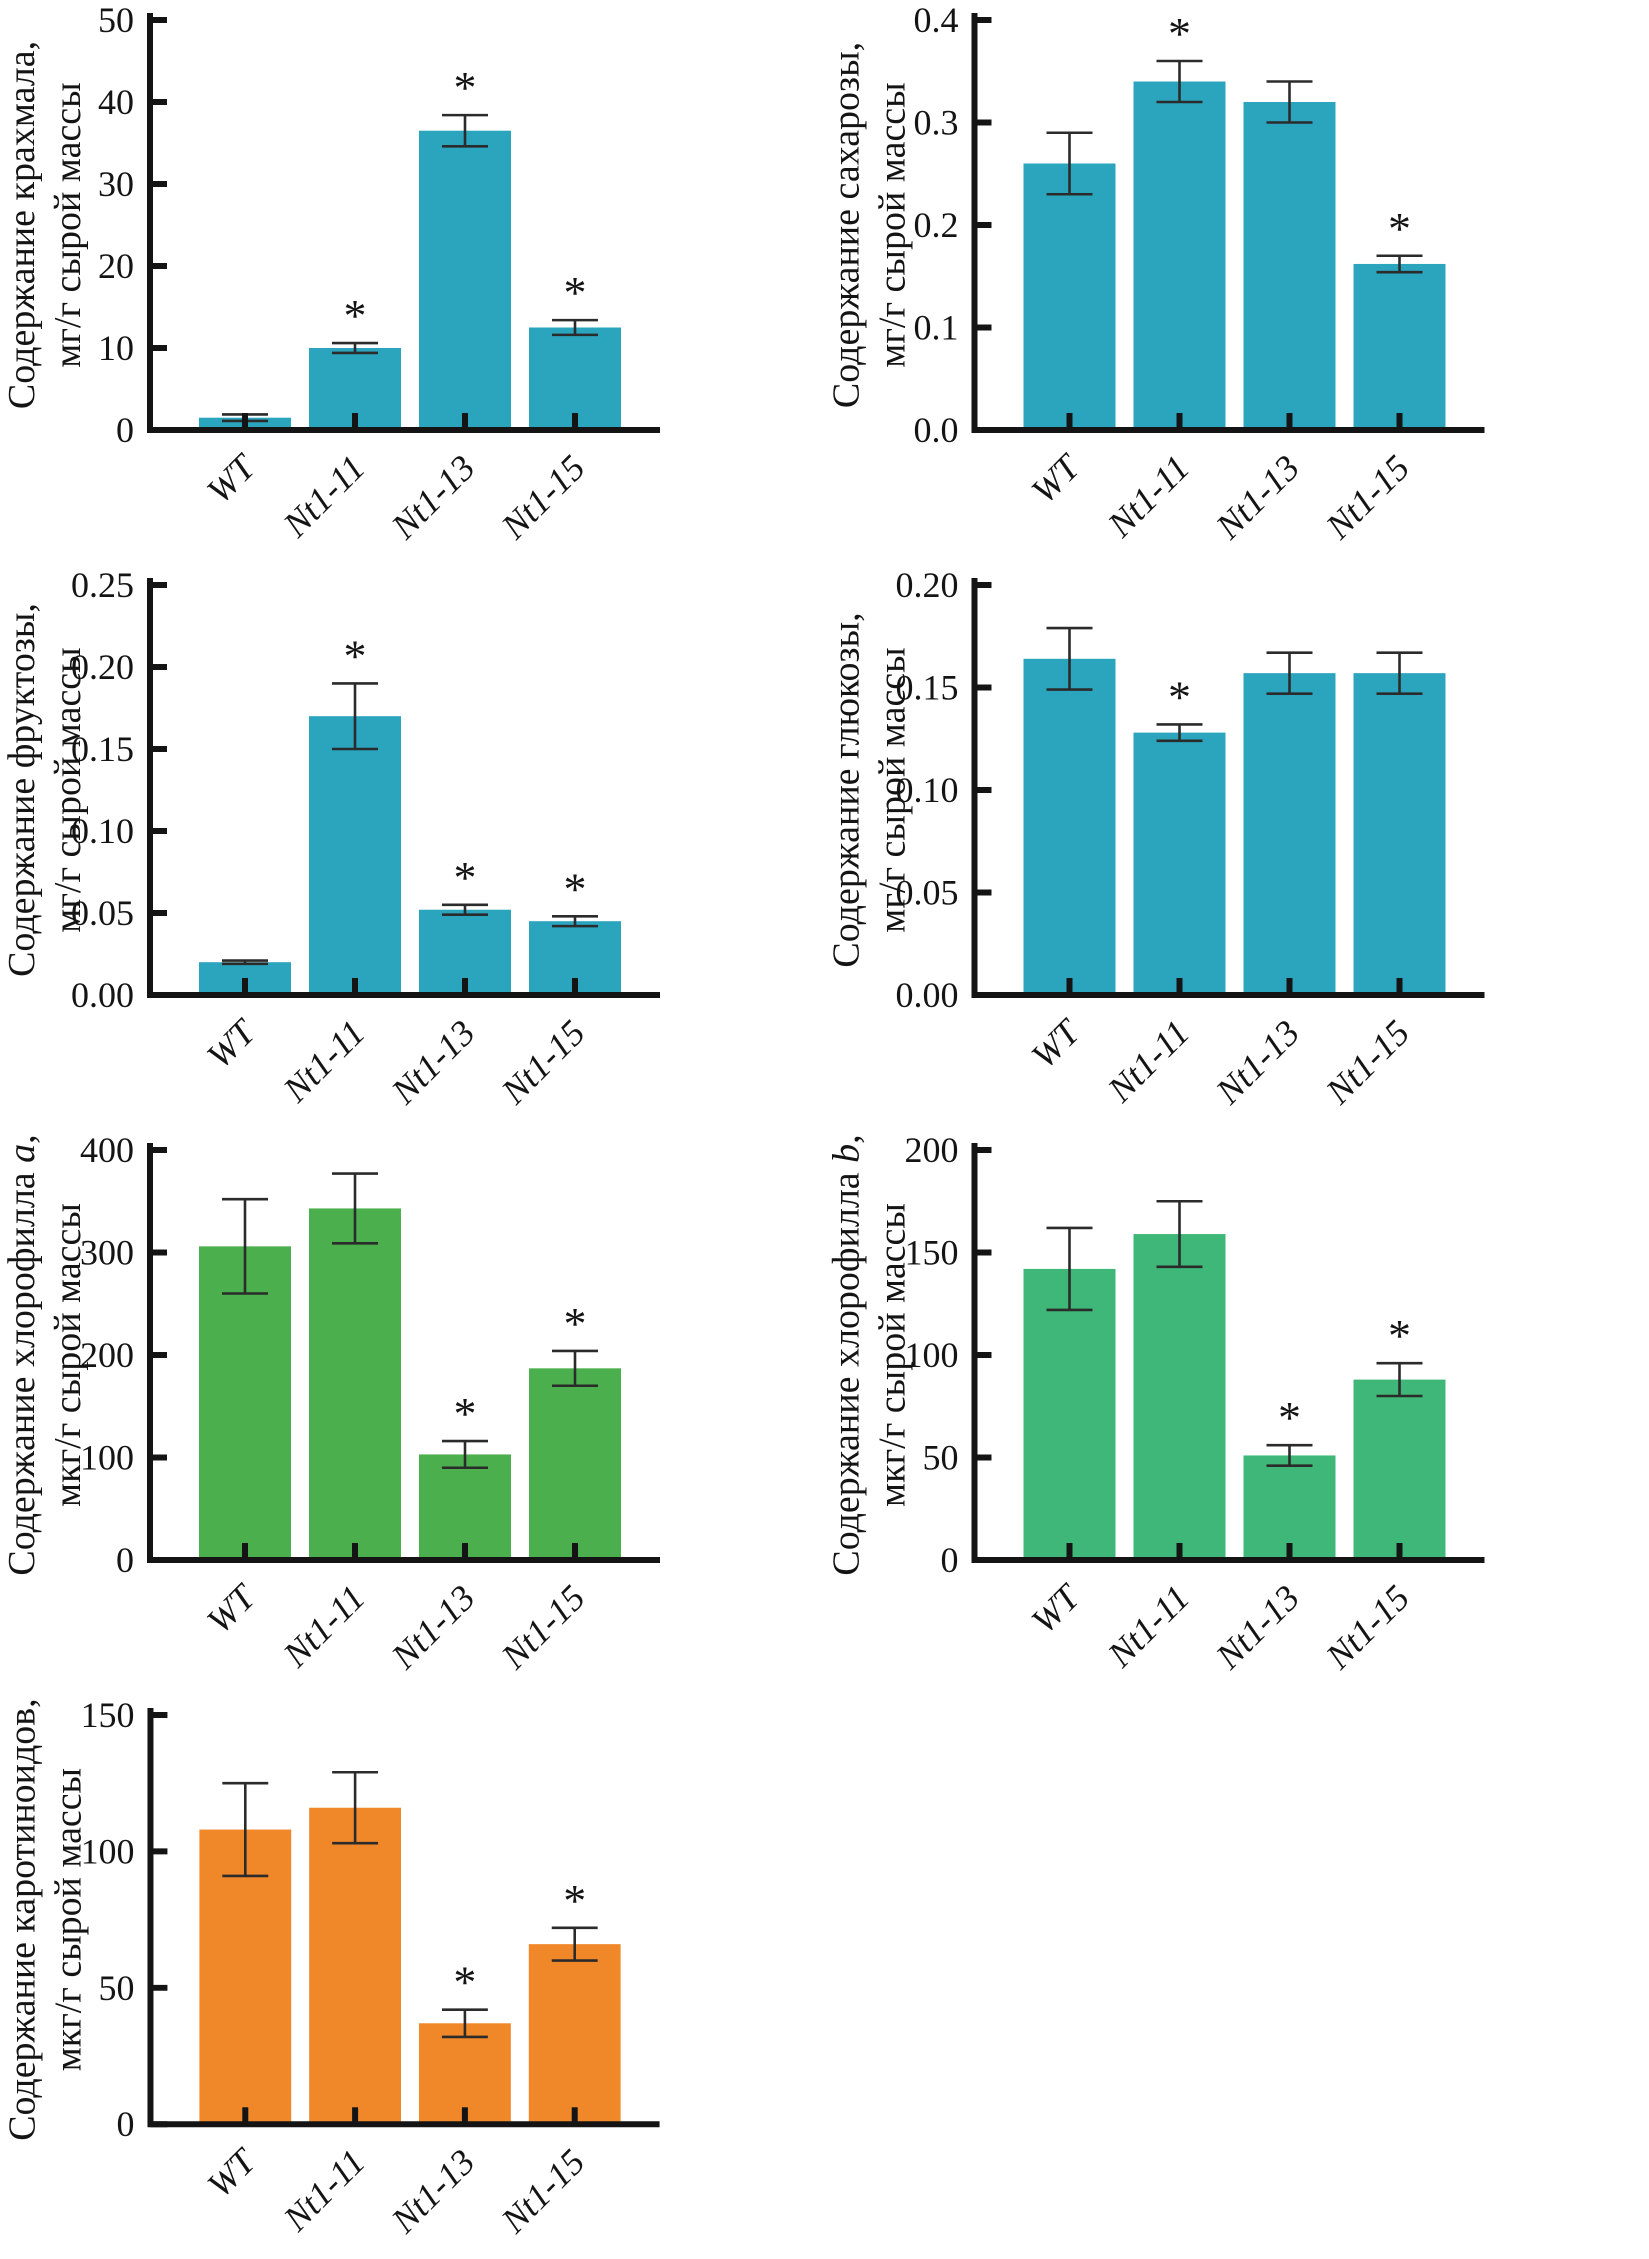 The height and width of the screenshot is (2259, 1649). Describe the element at coordinates (22, 225) in the screenshot. I see `y-axis-title-line1: Содержание крахмала,` at that location.